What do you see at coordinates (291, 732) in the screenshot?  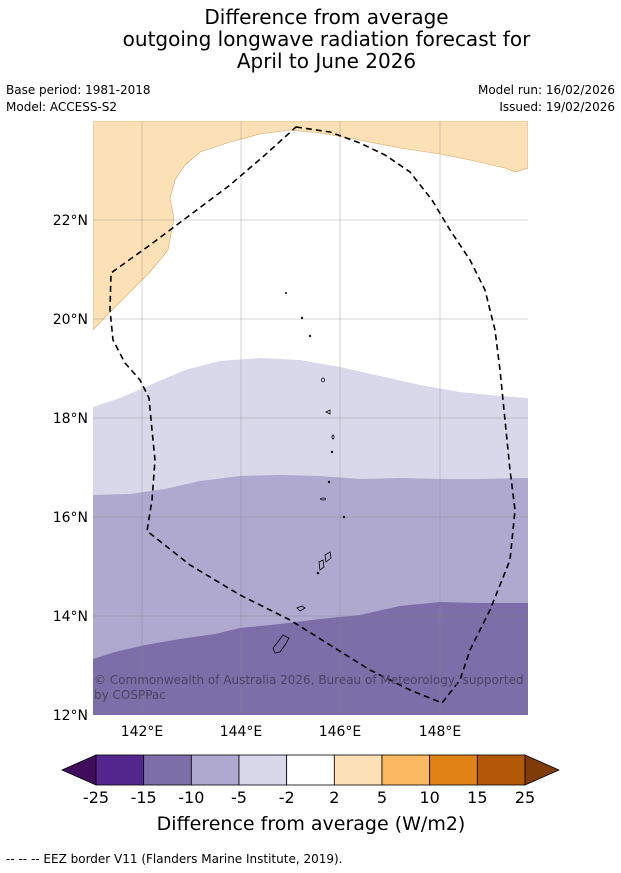 I see `longitude-labels: 142°E 144°E 146°E 148°E` at bounding box center [291, 732].